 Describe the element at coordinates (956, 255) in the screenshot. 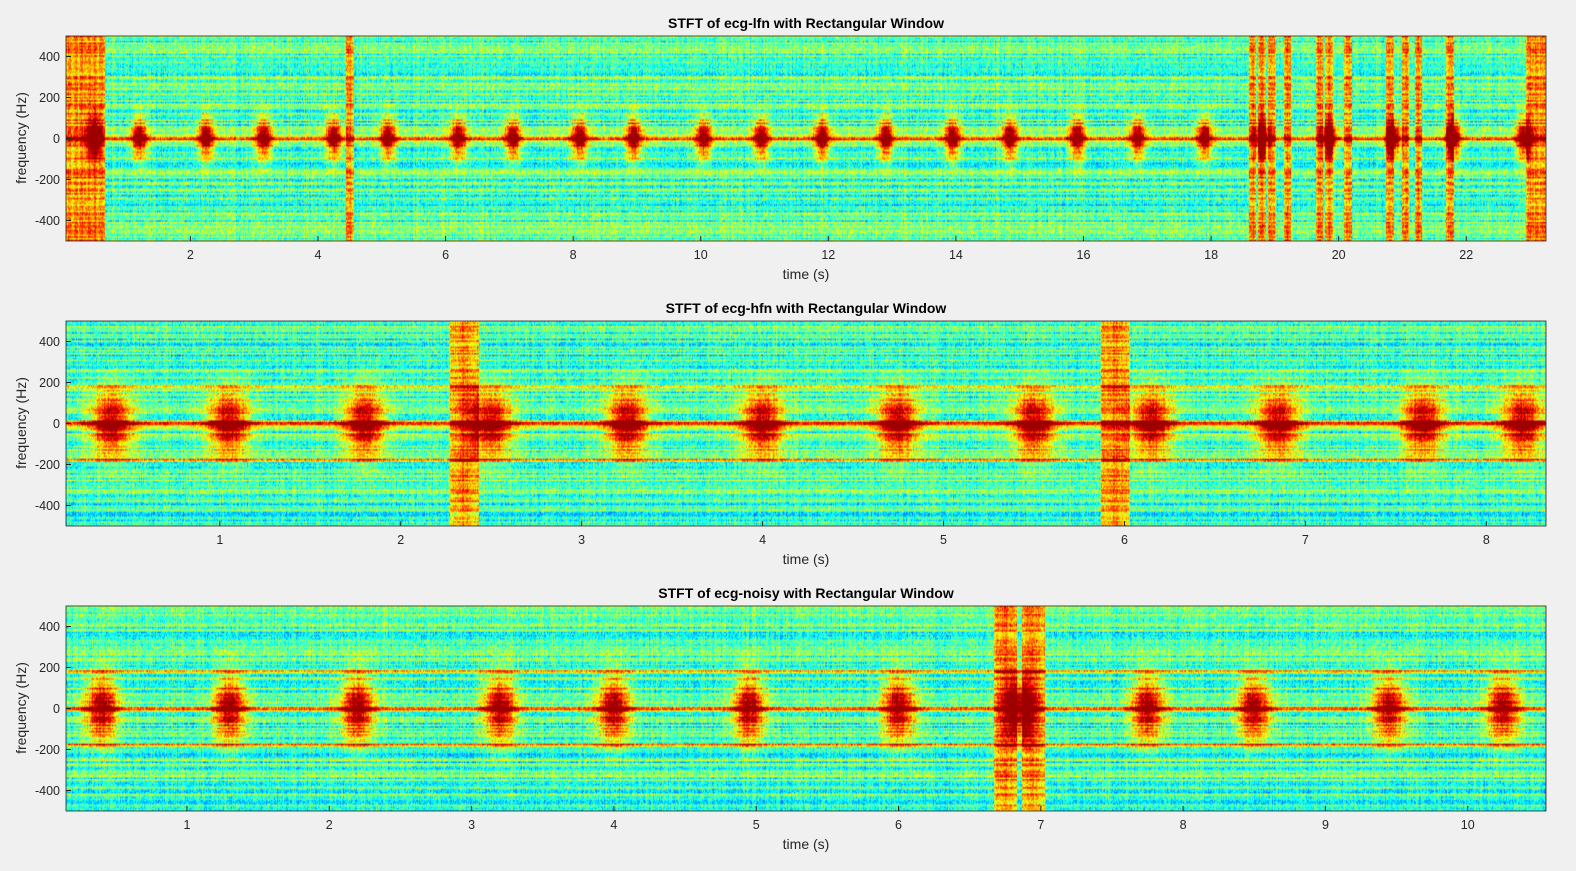

I see `x-tick-label: 14` at that location.